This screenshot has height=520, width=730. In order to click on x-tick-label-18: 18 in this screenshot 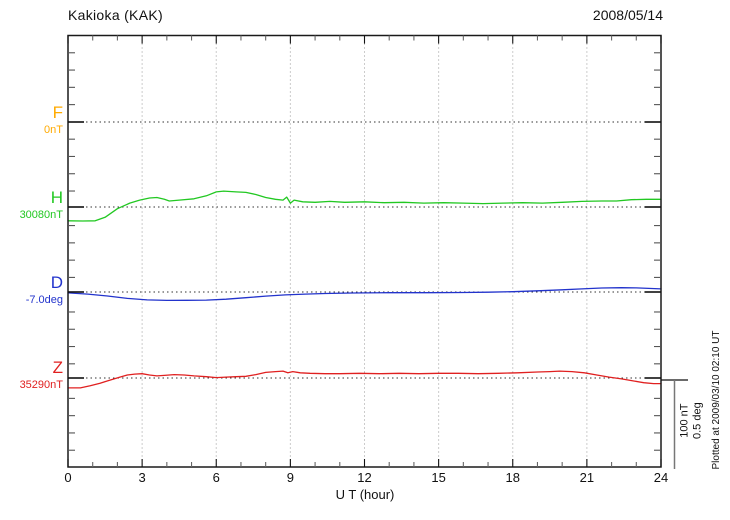, I will do `click(512, 477)`.